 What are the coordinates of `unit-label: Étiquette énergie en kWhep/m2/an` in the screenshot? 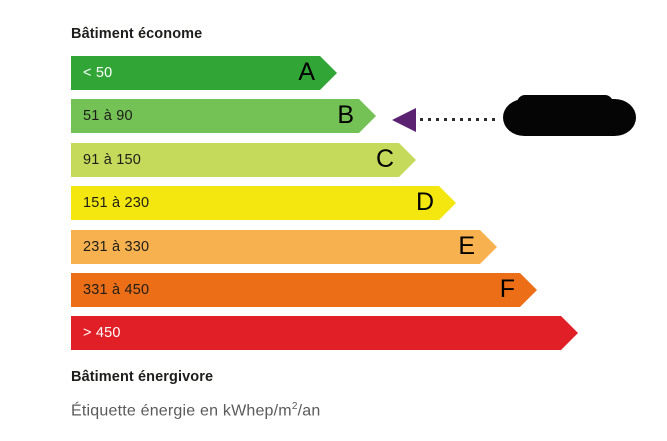 It's located at (195, 410).